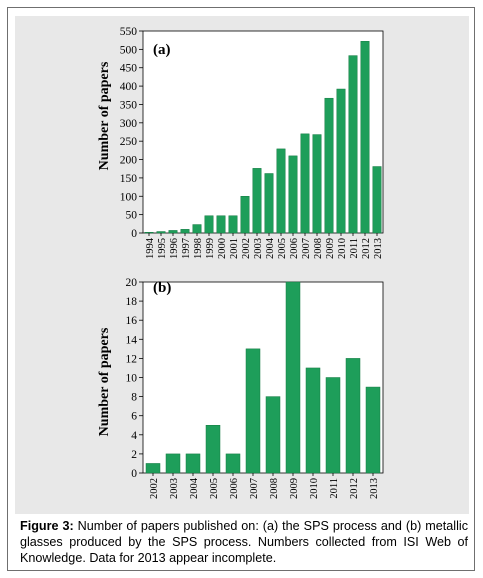  I want to click on y-tick-label-b: 14, so click(132, 340).